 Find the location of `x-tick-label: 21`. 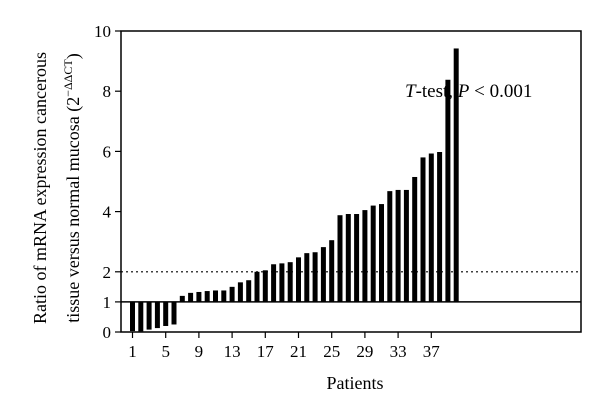

x-tick-label: 21 is located at coordinates (298, 351).